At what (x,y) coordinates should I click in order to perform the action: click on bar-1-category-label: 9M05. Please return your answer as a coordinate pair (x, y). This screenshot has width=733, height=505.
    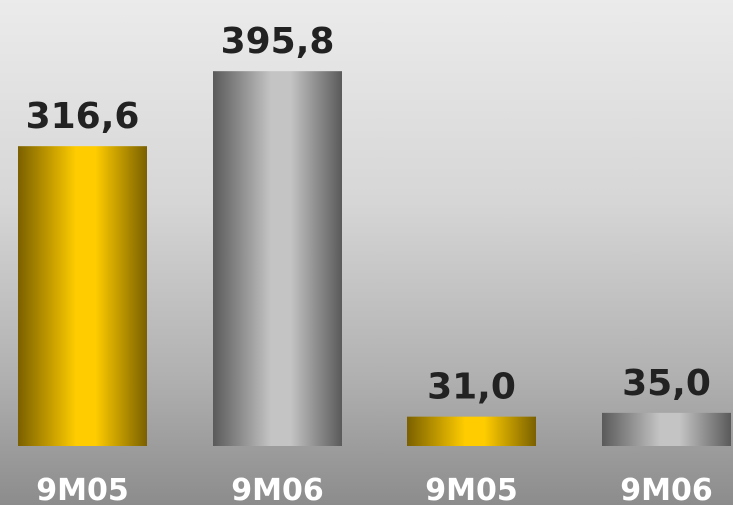
    Looking at the image, I should click on (82, 489).